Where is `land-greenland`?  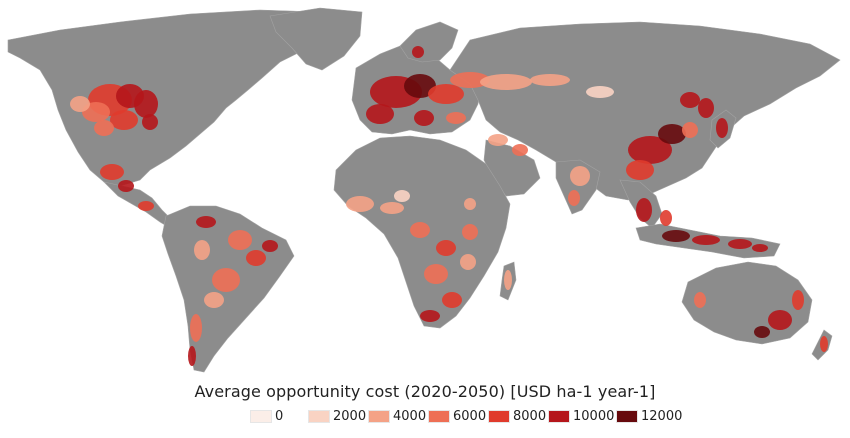
land-greenland is located at coordinates (316, 39).